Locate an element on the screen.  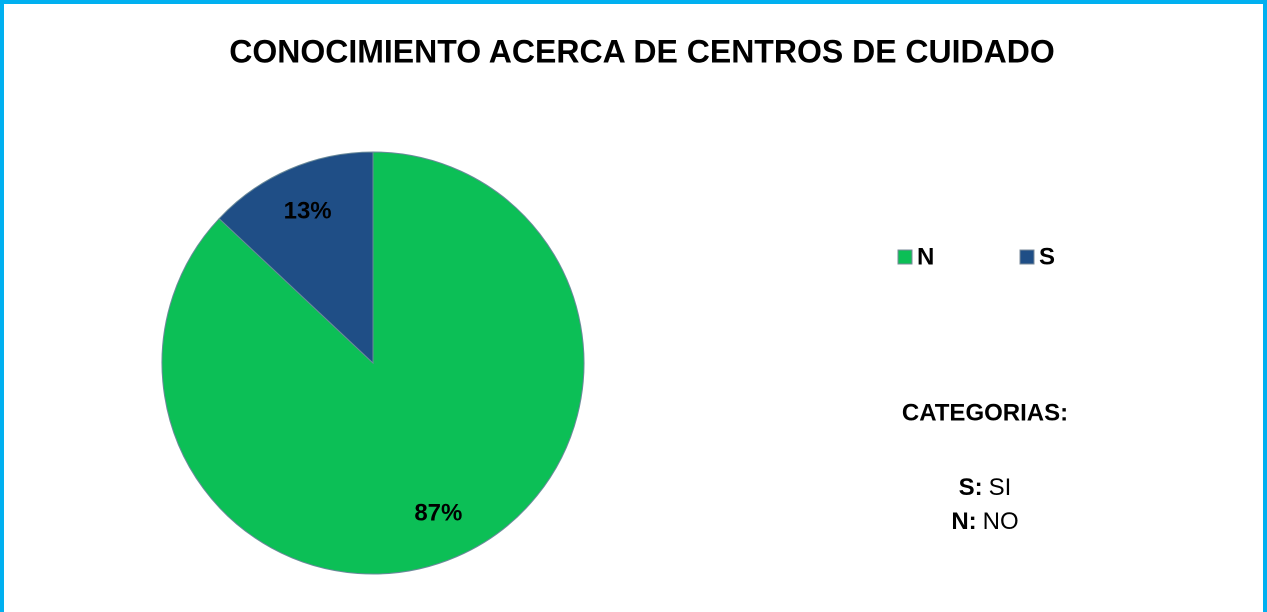
annotation: CATEGORIAS: S: SI N: NO is located at coordinates (985, 467).